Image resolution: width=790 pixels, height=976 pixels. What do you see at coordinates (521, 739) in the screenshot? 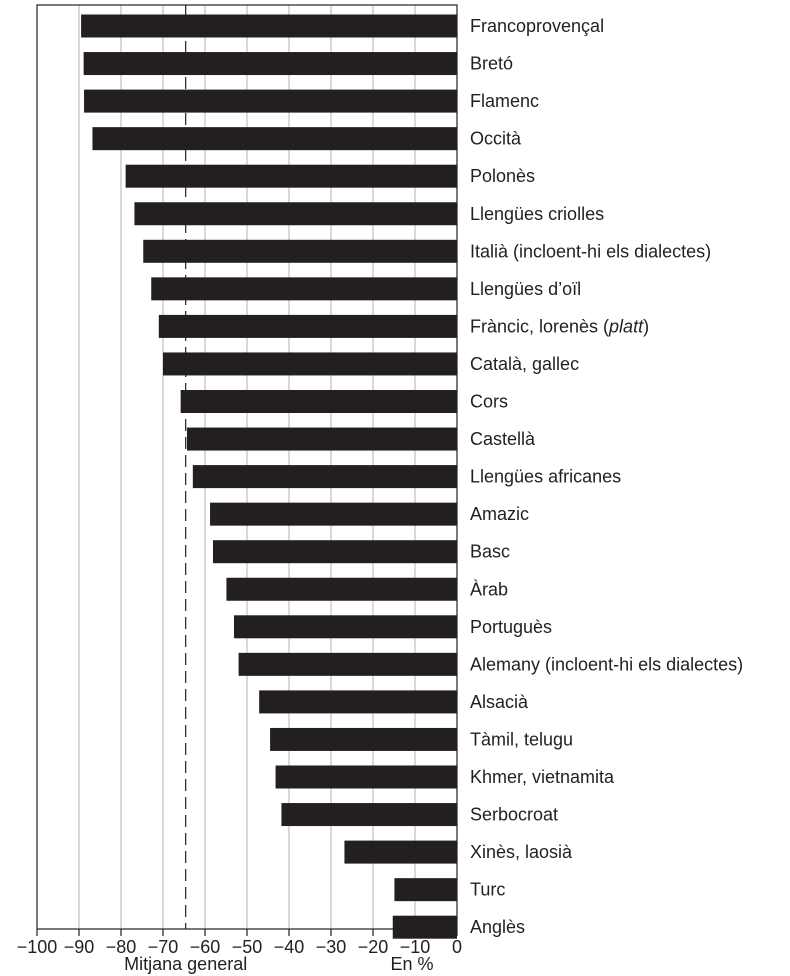
I see `category-label: Tàmil, telugu` at bounding box center [521, 739].